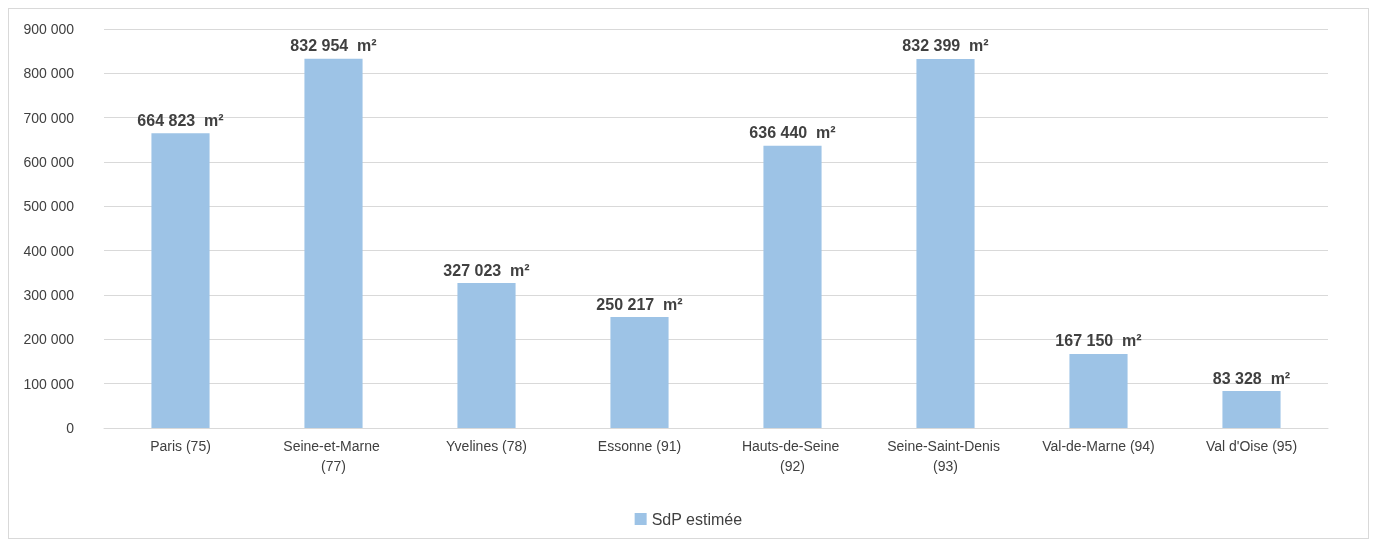  Describe the element at coordinates (49, 250) in the screenshot. I see `y-tick-label: 400 000` at that location.